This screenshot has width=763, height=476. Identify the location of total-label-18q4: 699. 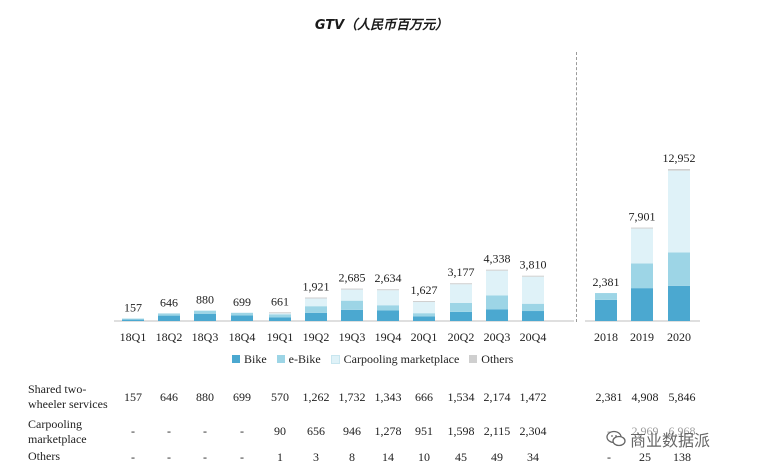
(242, 302).